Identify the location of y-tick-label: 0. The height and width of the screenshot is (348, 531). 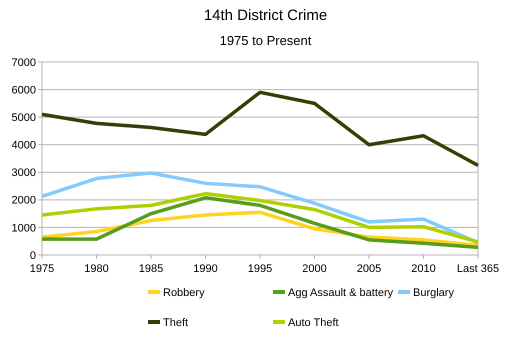
(33, 256).